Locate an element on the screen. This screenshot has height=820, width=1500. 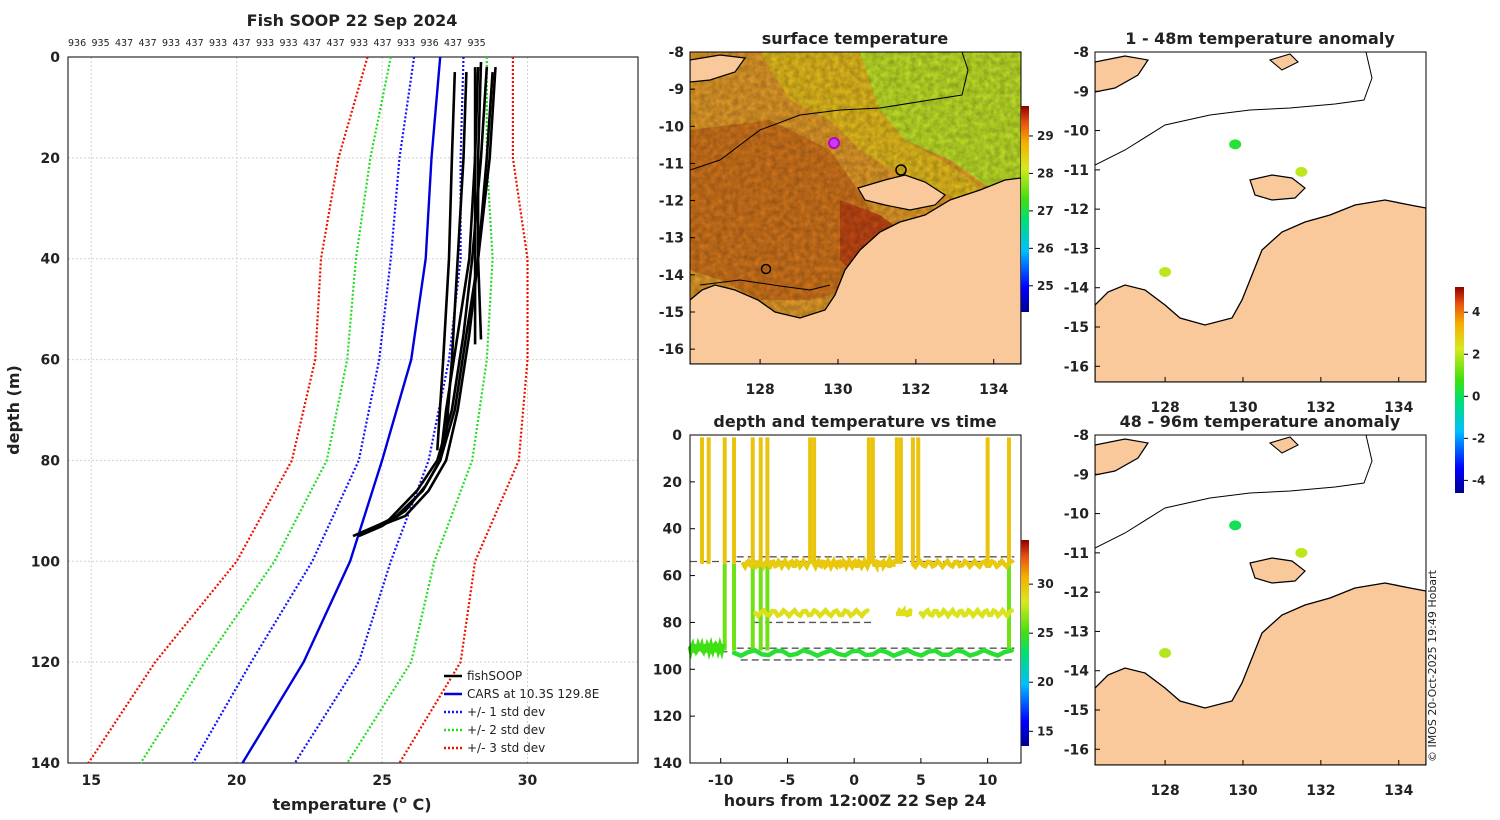
anomaly-colorbar-tick: -4 is located at coordinates (1478, 480).